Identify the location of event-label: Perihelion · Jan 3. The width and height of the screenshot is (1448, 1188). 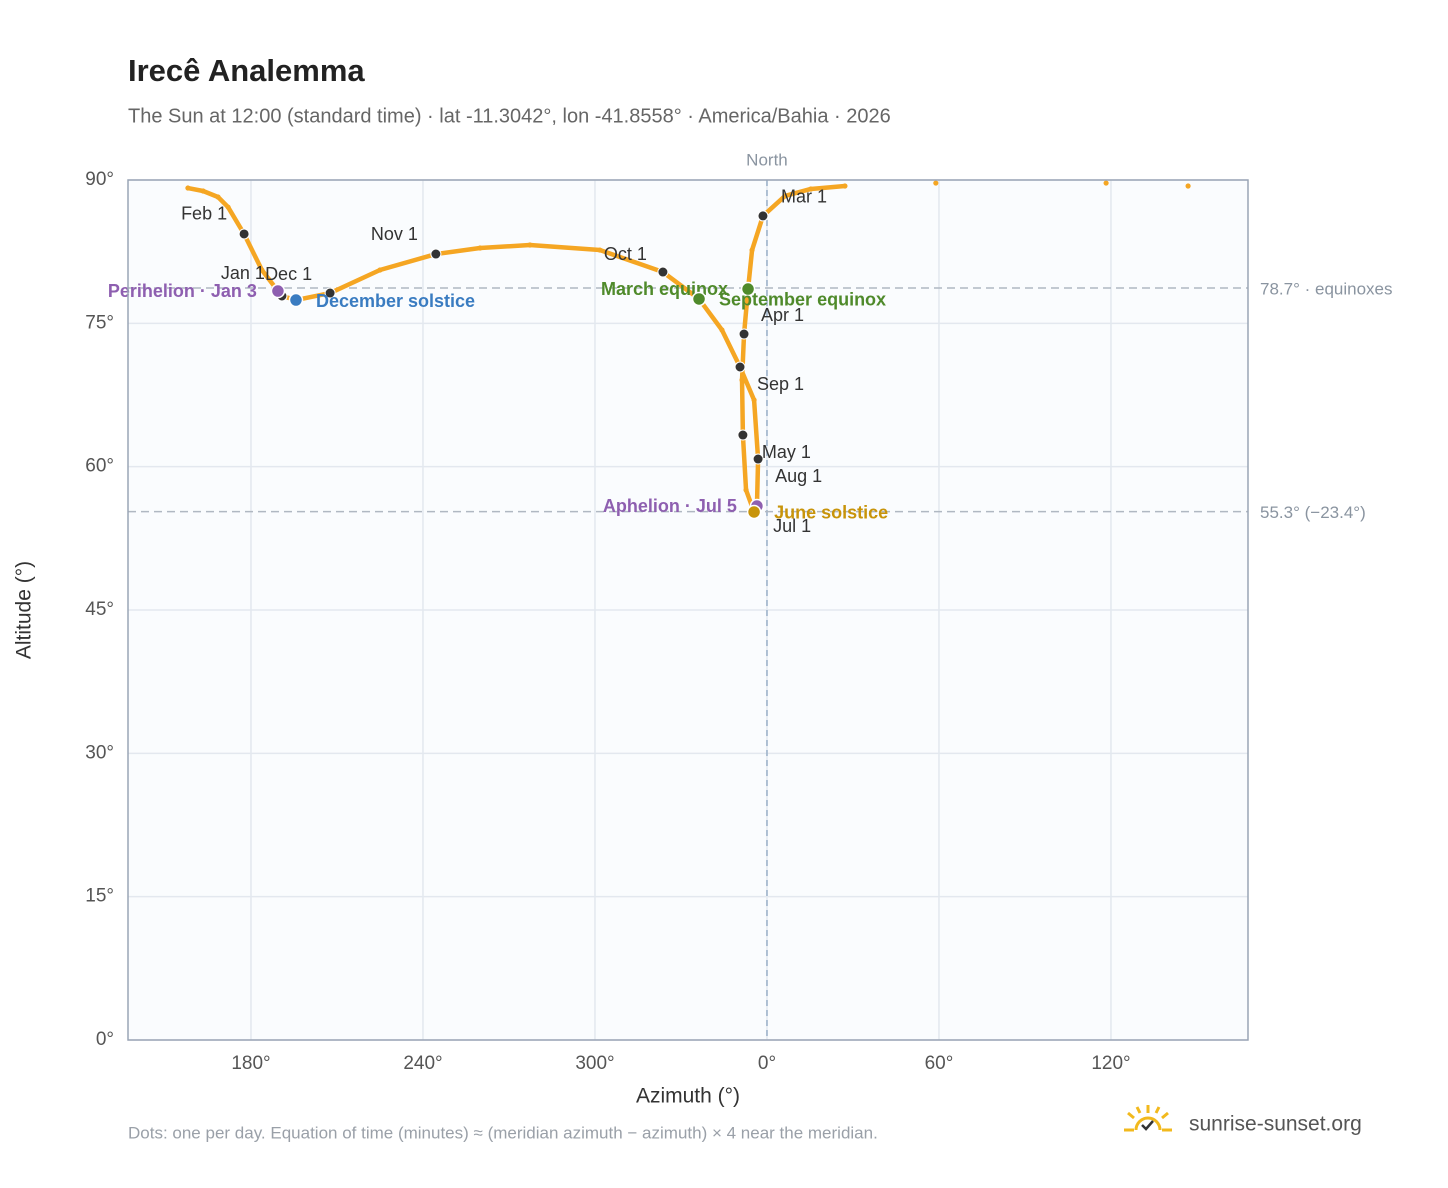
(182, 291).